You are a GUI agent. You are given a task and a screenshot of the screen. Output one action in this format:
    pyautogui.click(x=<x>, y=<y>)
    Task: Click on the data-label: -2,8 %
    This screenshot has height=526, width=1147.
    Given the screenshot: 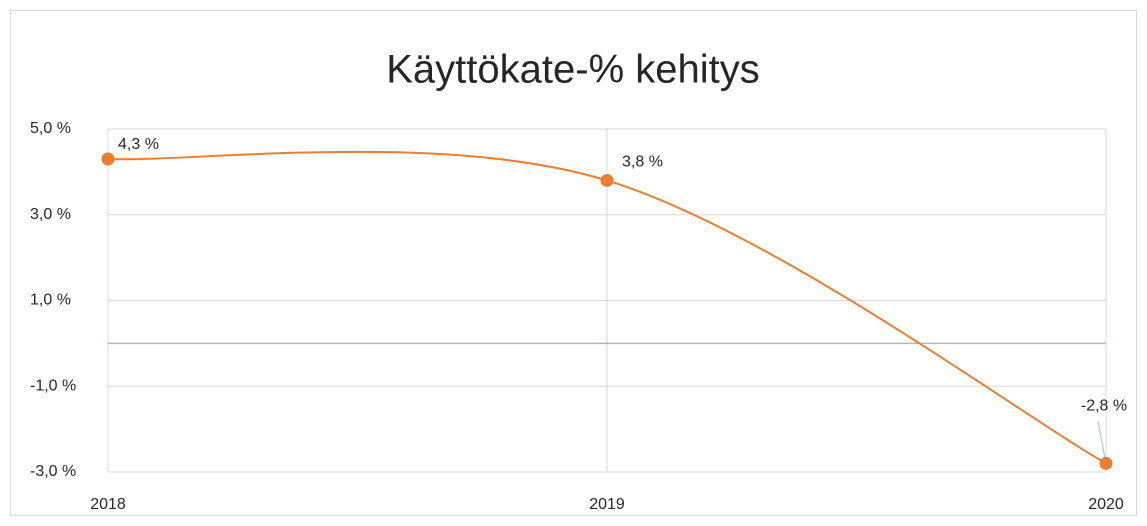 What is the action you would take?
    pyautogui.click(x=1104, y=406)
    